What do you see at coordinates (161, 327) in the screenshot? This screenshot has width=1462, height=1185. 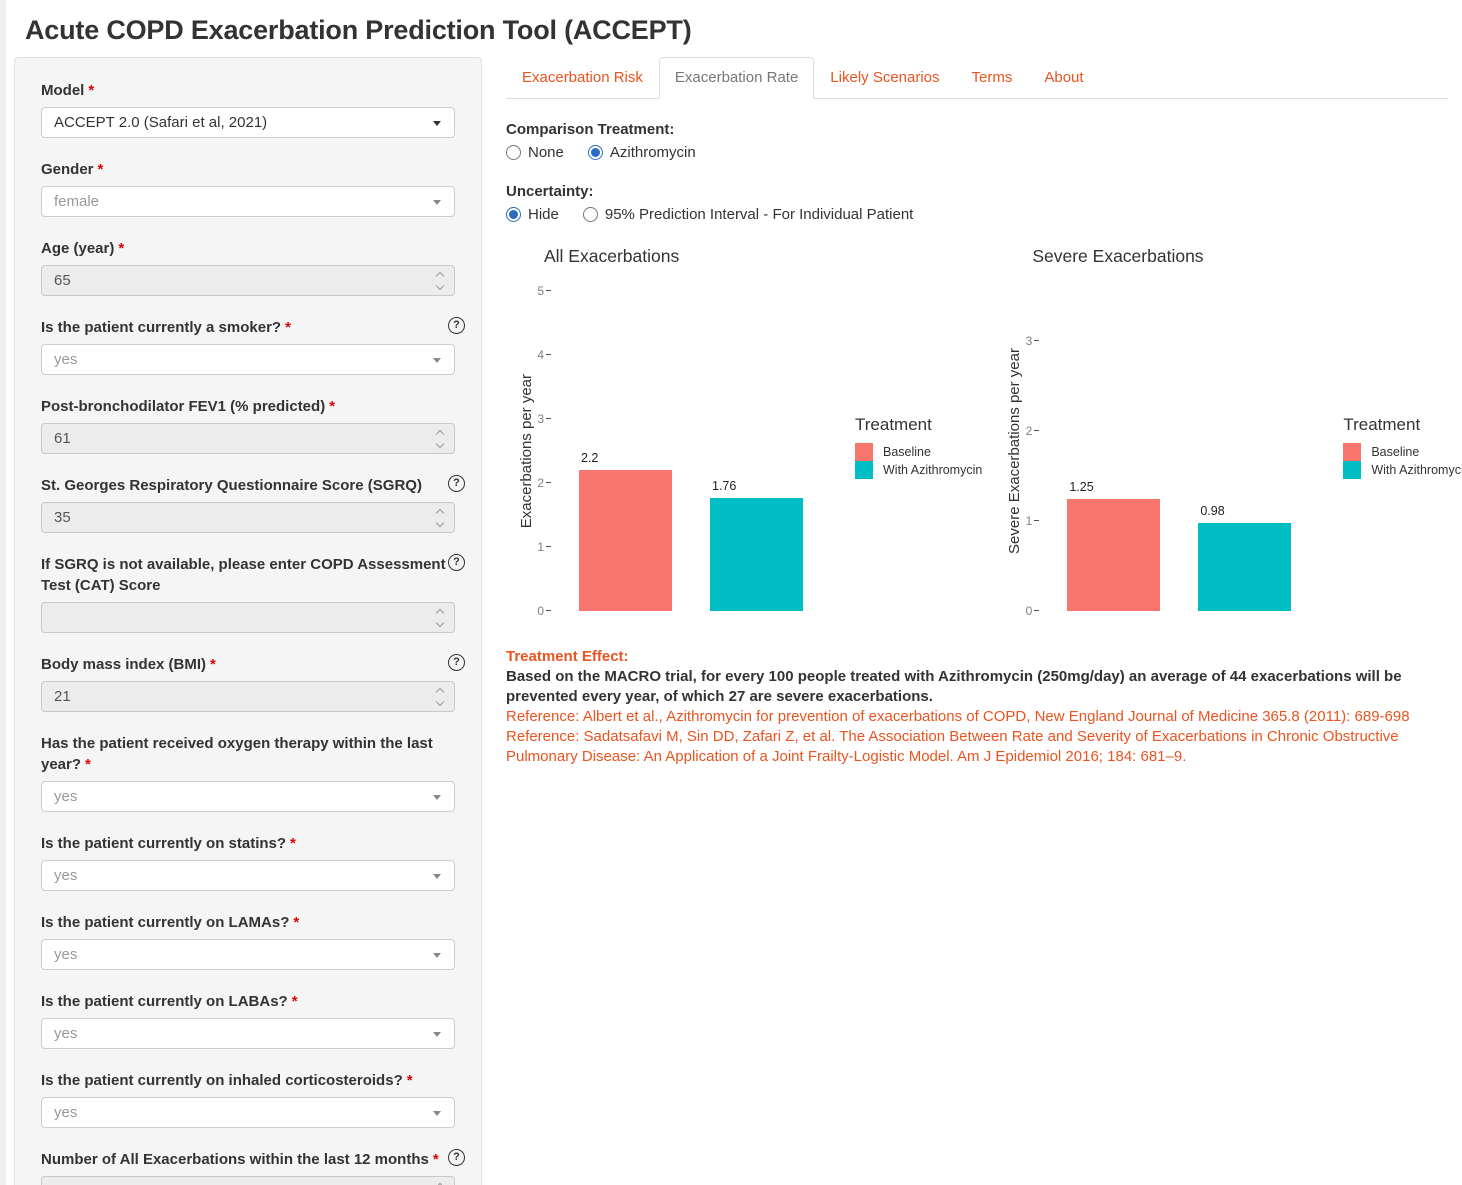 I see `field-label-text: Is the patient currently a smoker?` at bounding box center [161, 327].